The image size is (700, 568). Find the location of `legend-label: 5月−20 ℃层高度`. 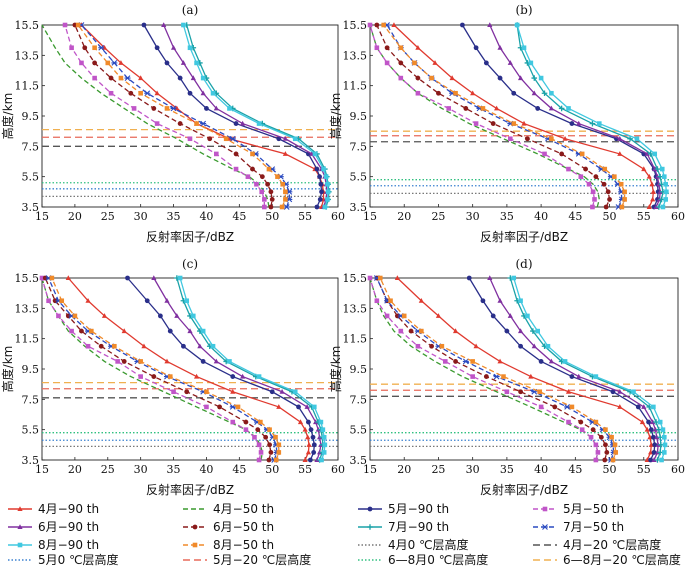

legend-label: 5月−20 ℃层高度 is located at coordinates (262, 559).